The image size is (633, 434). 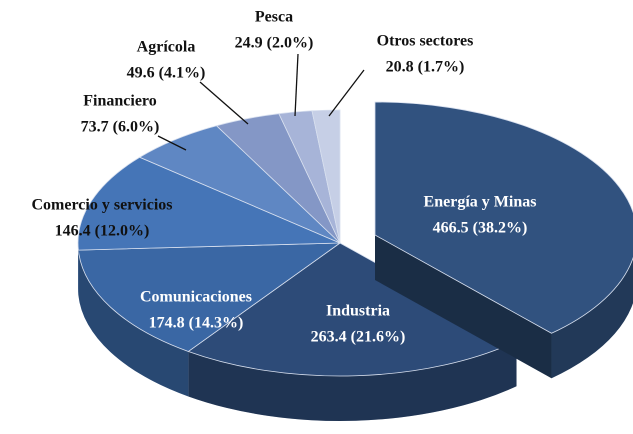 I want to click on value-label: 146.4 (12.0%), so click(x=102, y=231).